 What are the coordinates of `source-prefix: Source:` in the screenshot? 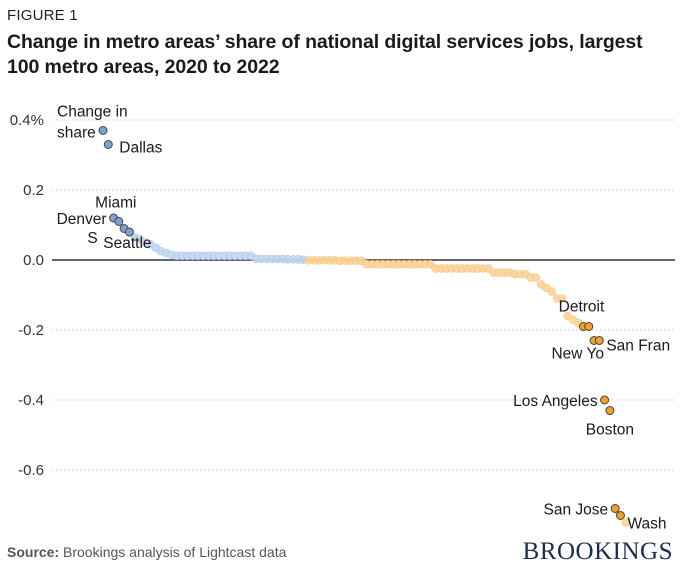 It's located at (33, 552).